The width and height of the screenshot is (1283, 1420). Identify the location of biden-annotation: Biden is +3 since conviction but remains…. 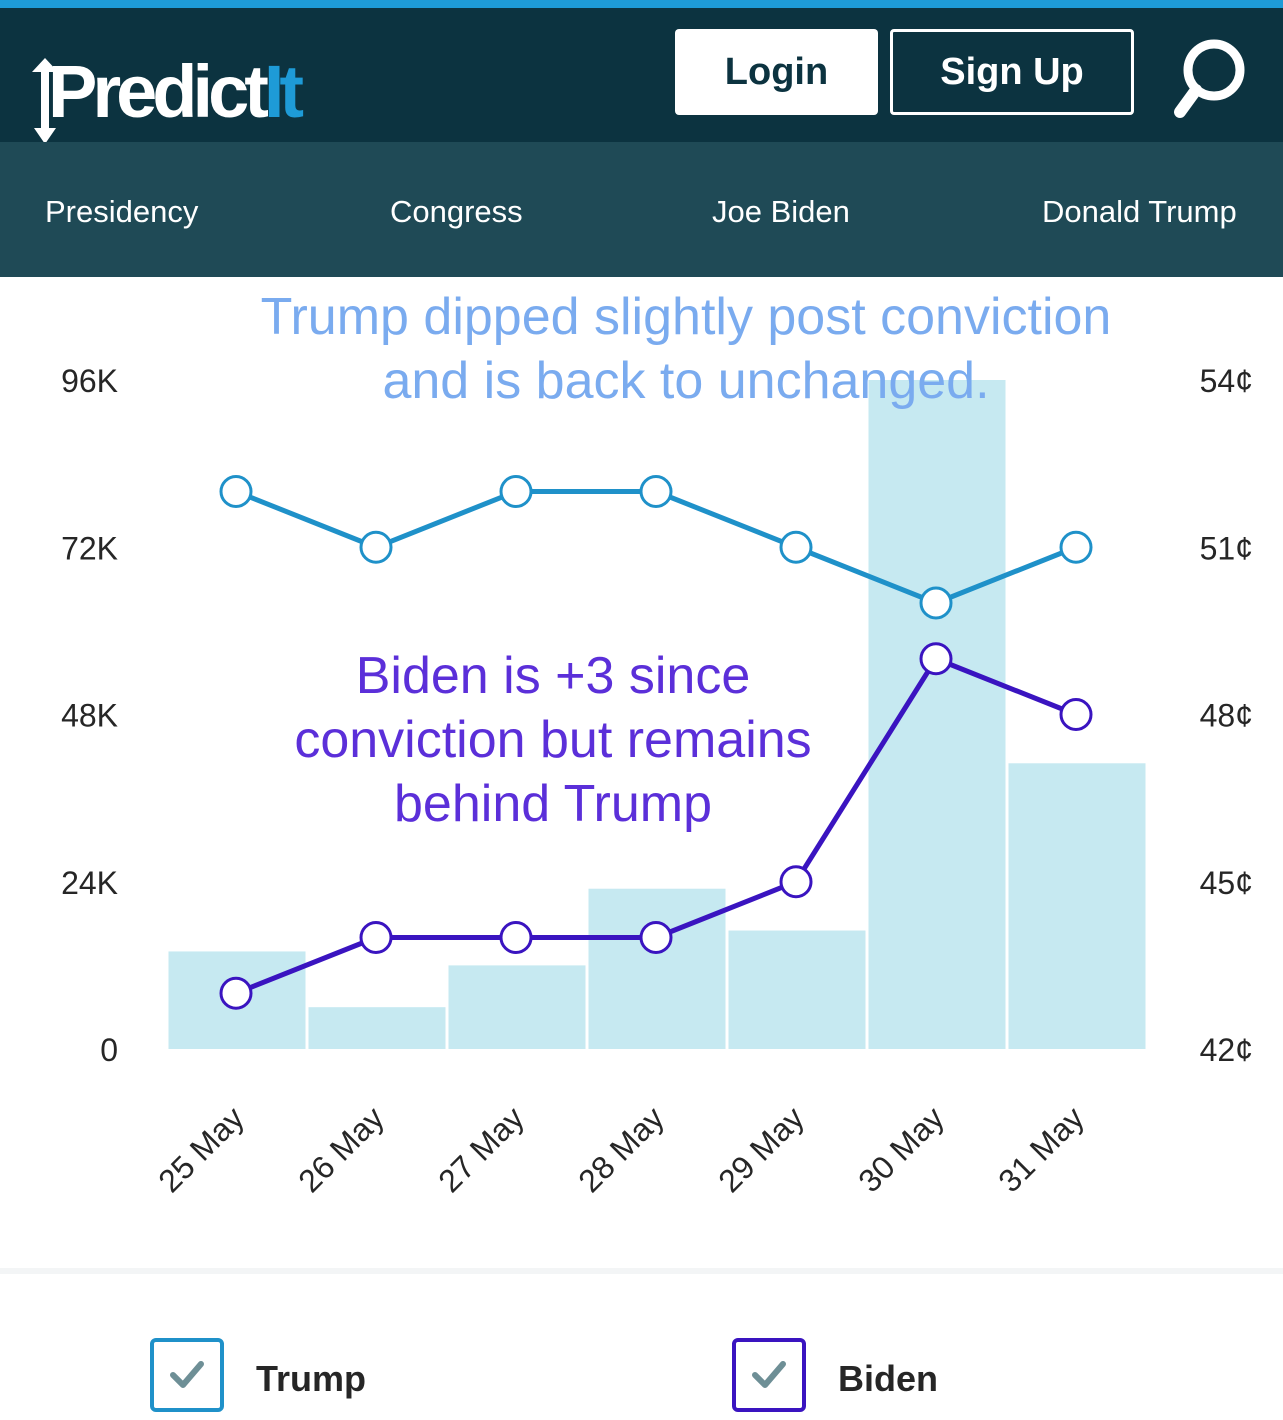
(553, 740).